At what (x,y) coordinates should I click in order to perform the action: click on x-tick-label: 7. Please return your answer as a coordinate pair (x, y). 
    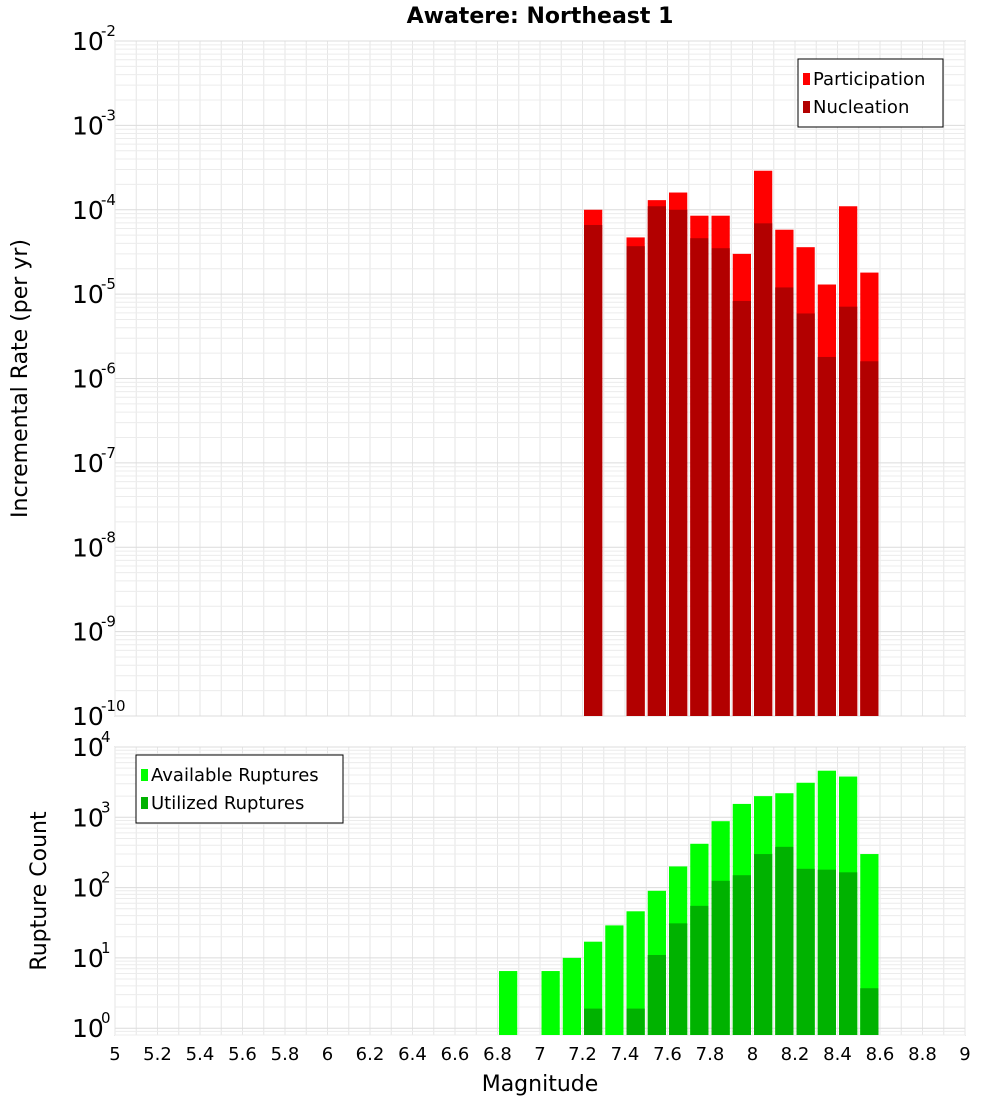
    Looking at the image, I should click on (539, 1054).